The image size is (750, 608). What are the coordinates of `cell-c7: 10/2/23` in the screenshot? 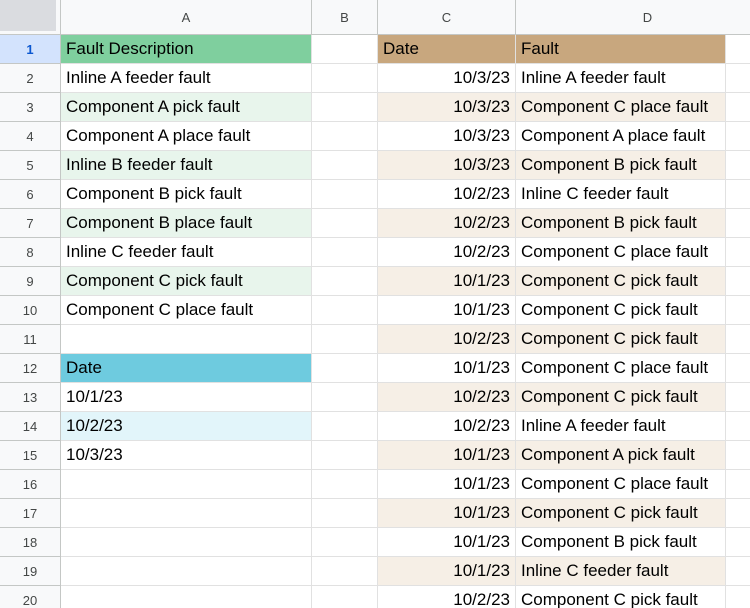 It's located at (447, 223).